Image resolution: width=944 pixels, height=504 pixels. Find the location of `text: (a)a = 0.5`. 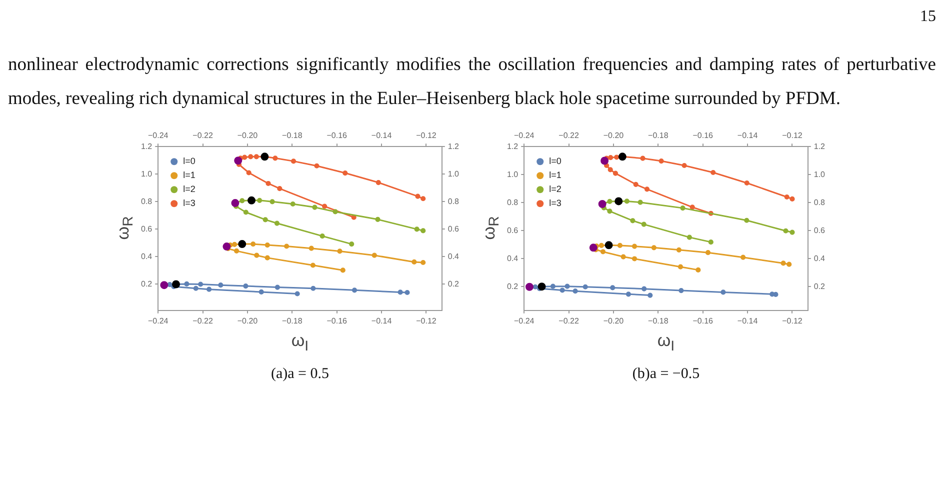

text: (a)a = 0.5 is located at coordinates (300, 375).